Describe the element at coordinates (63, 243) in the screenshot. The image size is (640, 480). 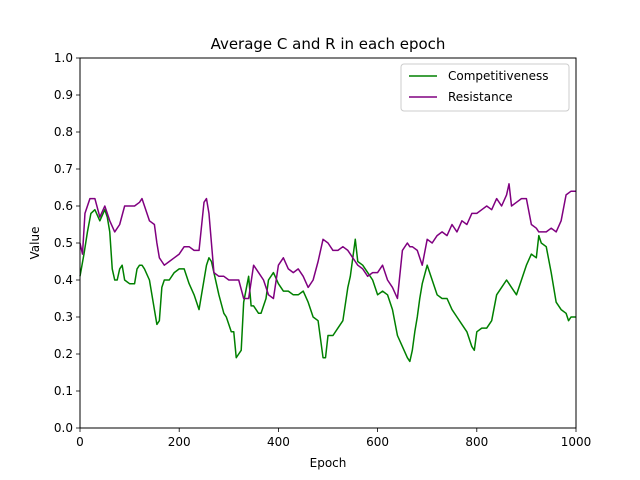
I see `y-tick-label: 0.5` at that location.